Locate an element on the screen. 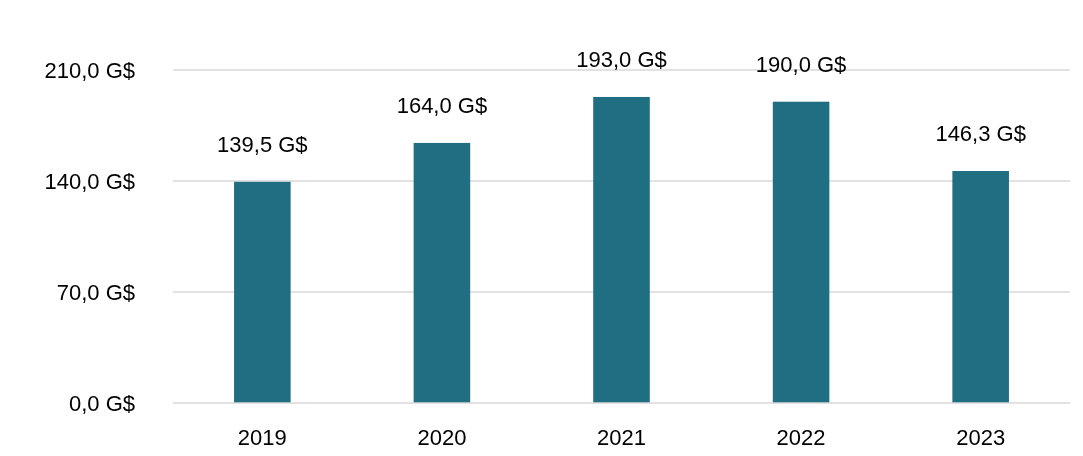  x-tick-label: 2023 is located at coordinates (981, 437).